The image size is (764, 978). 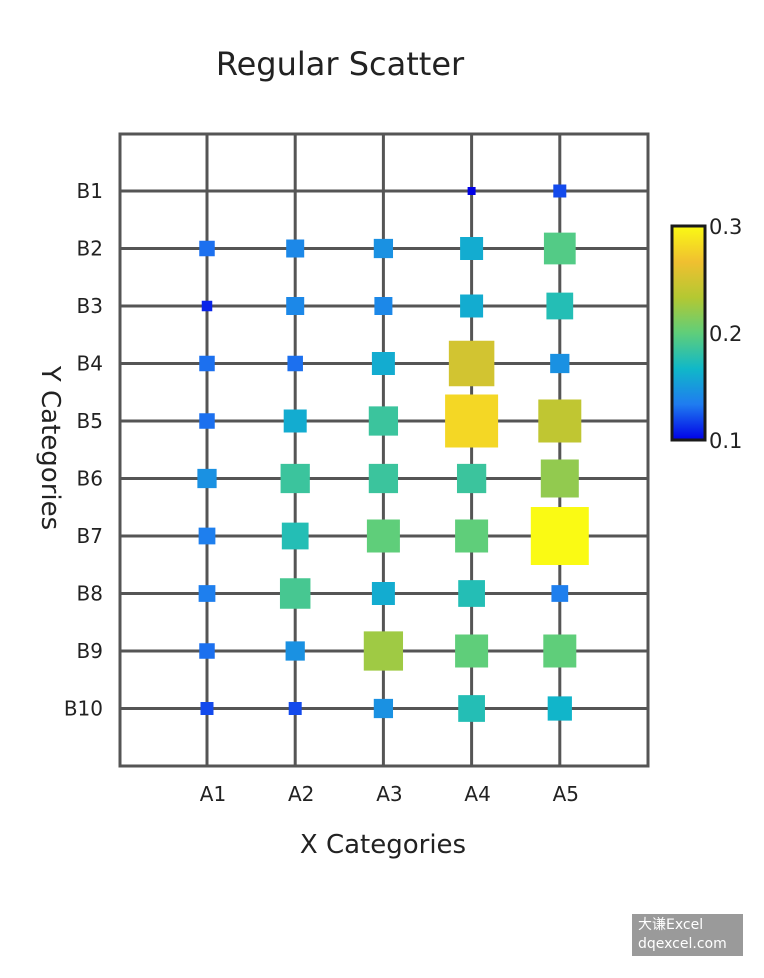 I want to click on data-point-A5-B4, so click(x=560, y=363).